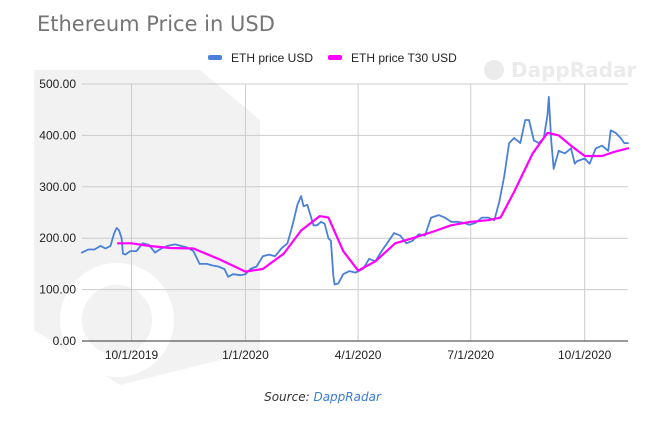  What do you see at coordinates (272, 58) in the screenshot?
I see `legend-label: ETH price USD` at bounding box center [272, 58].